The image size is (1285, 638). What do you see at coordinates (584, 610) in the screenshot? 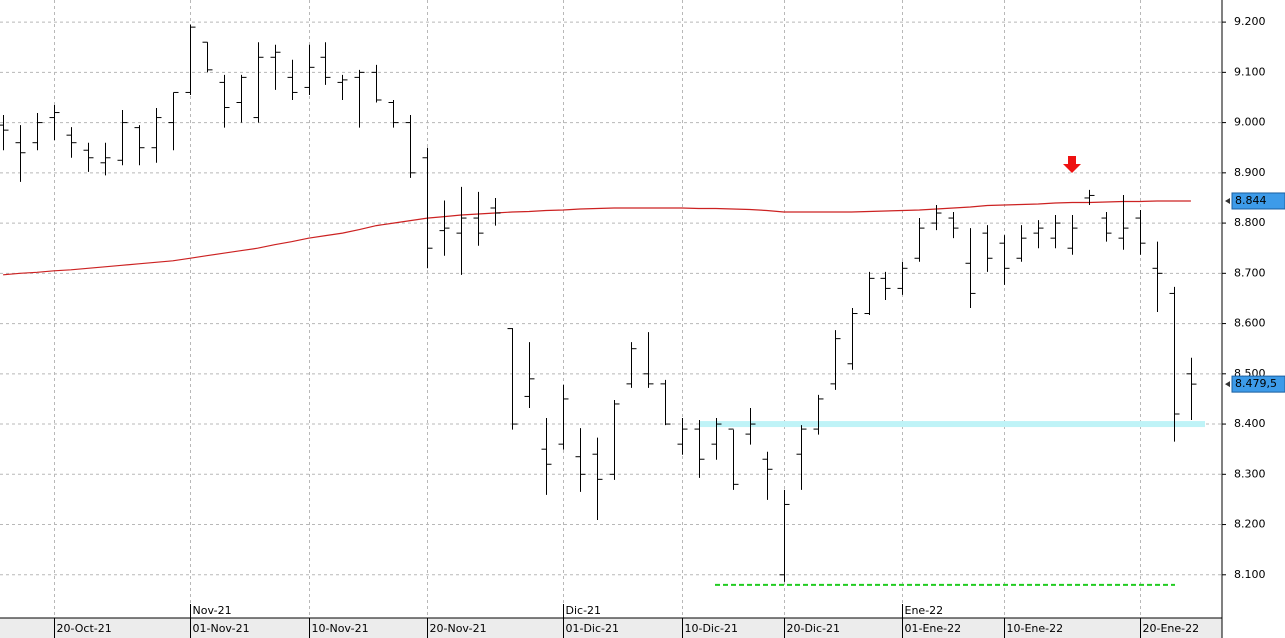
I see `month-label: Dic-21` at bounding box center [584, 610].